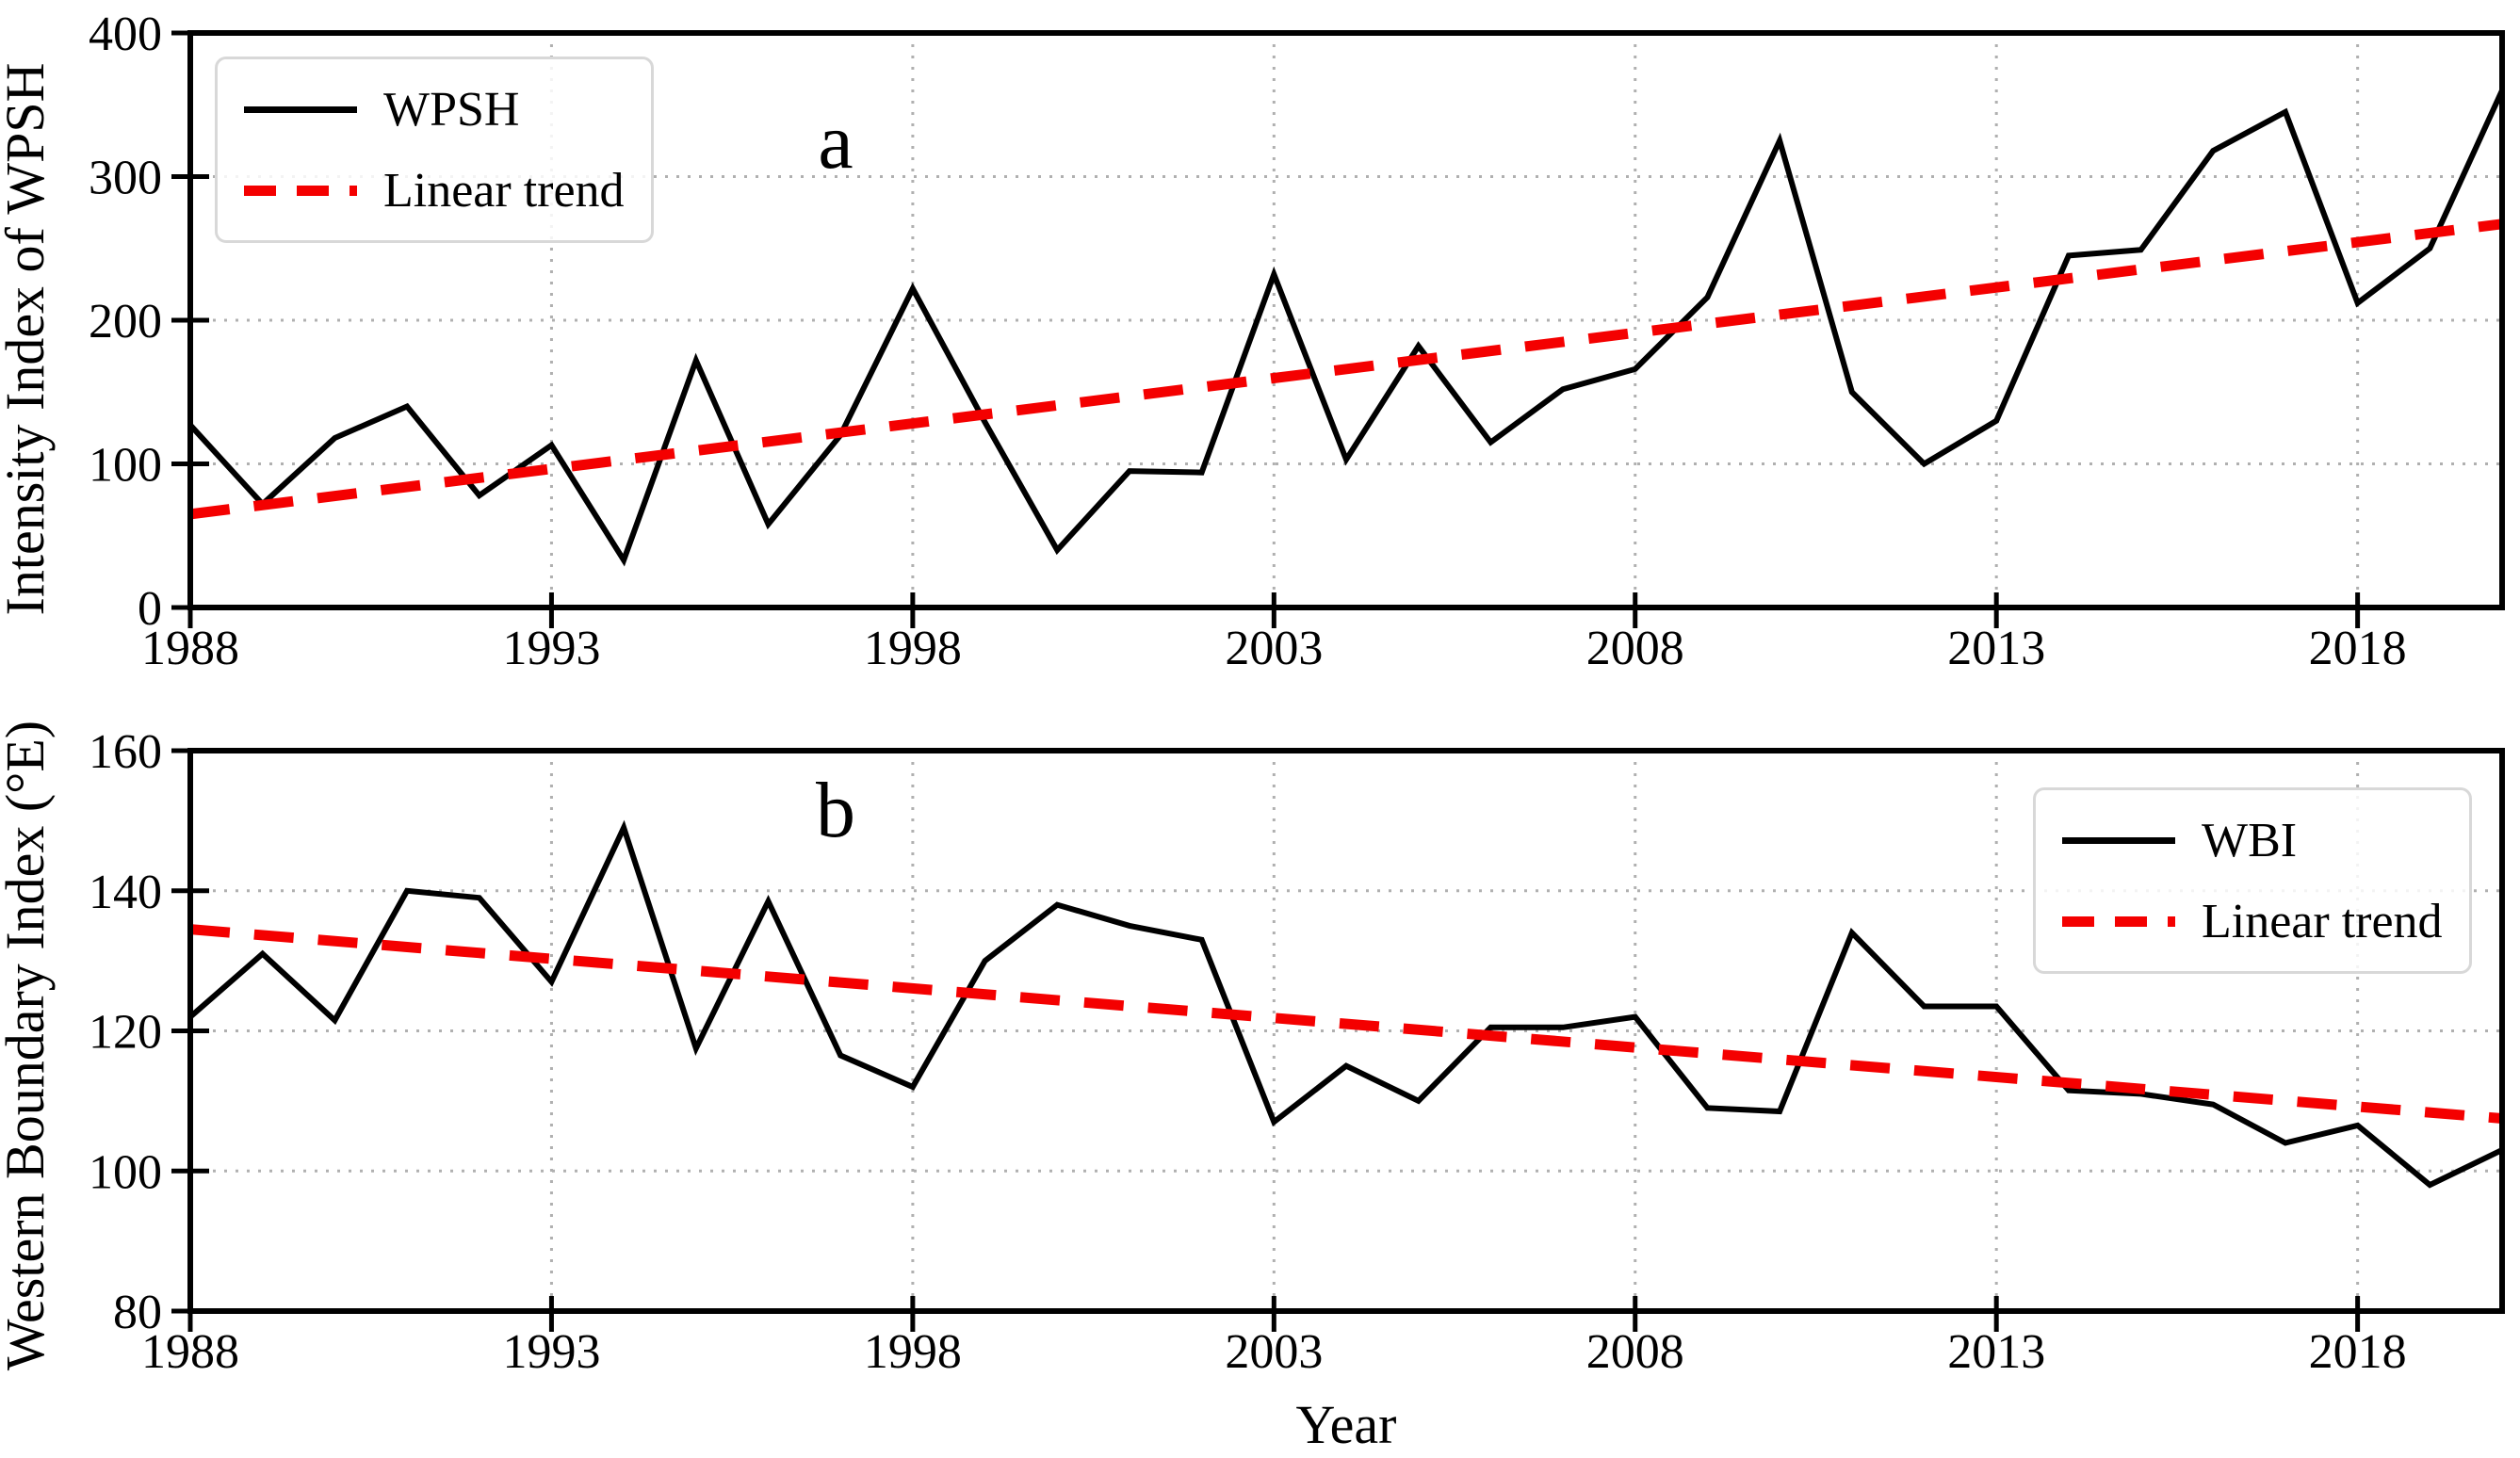 Image resolution: width=2520 pixels, height=1458 pixels. Describe the element at coordinates (125, 321) in the screenshot. I see `y-tick-label: 200` at that location.